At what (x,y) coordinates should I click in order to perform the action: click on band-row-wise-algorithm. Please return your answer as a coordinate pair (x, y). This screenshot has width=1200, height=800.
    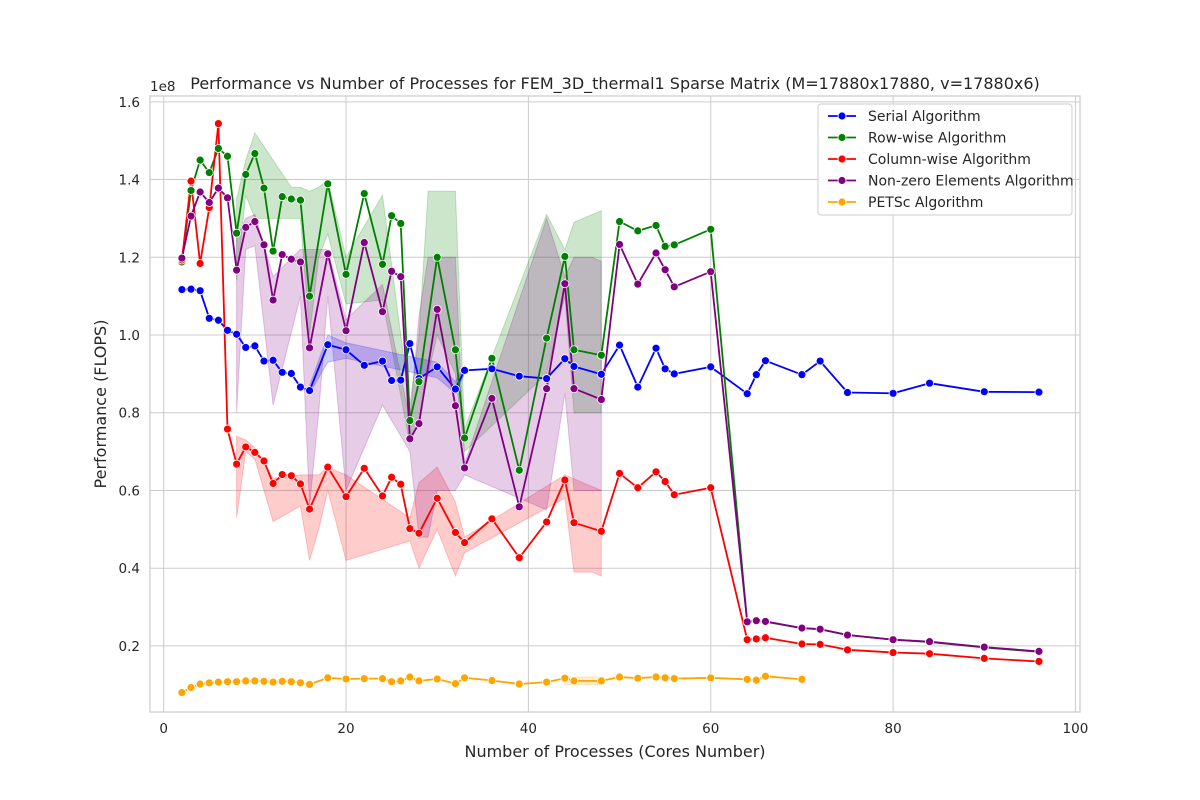
    Looking at the image, I should click on (419, 292).